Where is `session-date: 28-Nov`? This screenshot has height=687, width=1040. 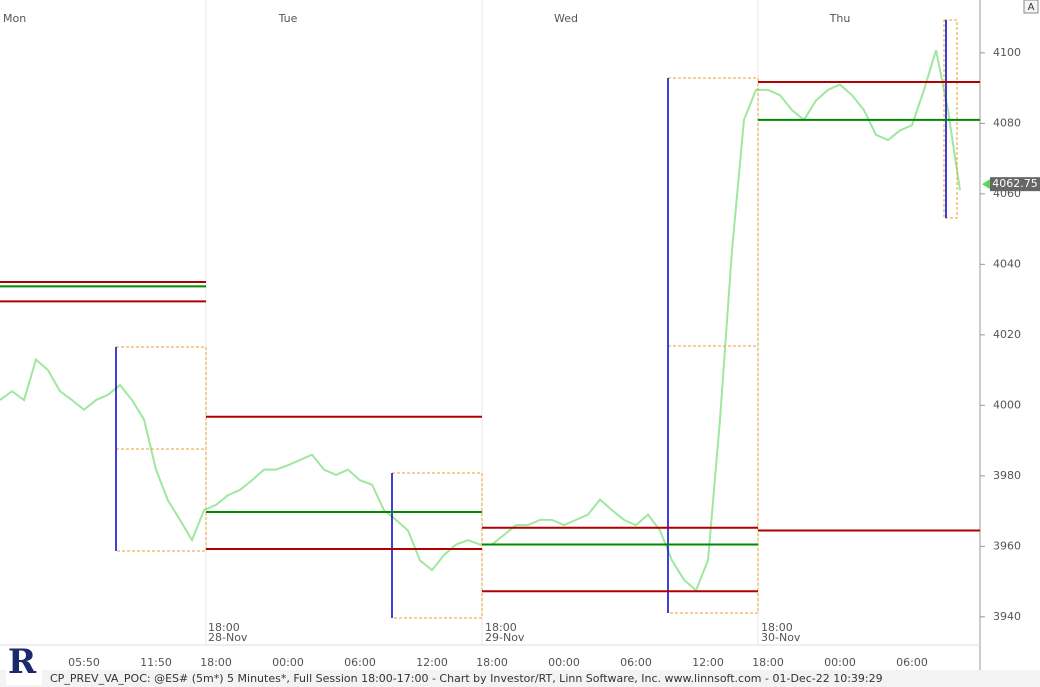
session-date: 28-Nov is located at coordinates (228, 637).